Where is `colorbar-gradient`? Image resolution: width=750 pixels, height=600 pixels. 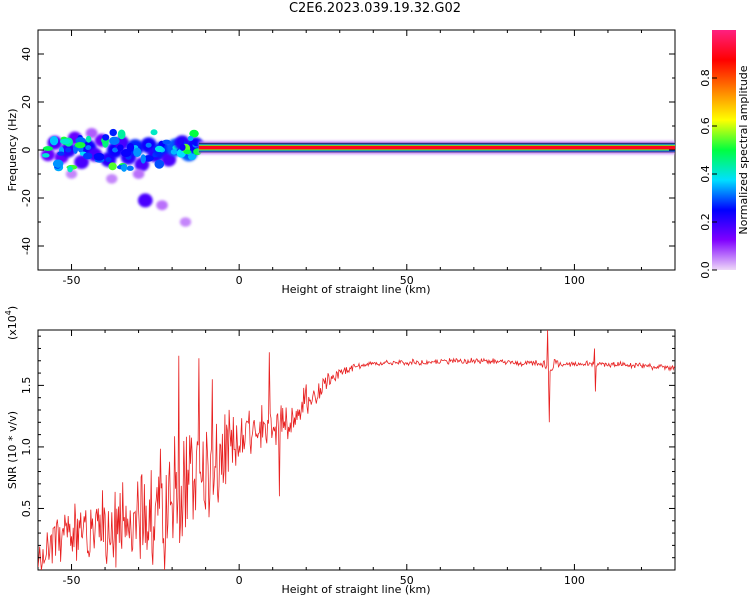 colorbar-gradient is located at coordinates (724, 150).